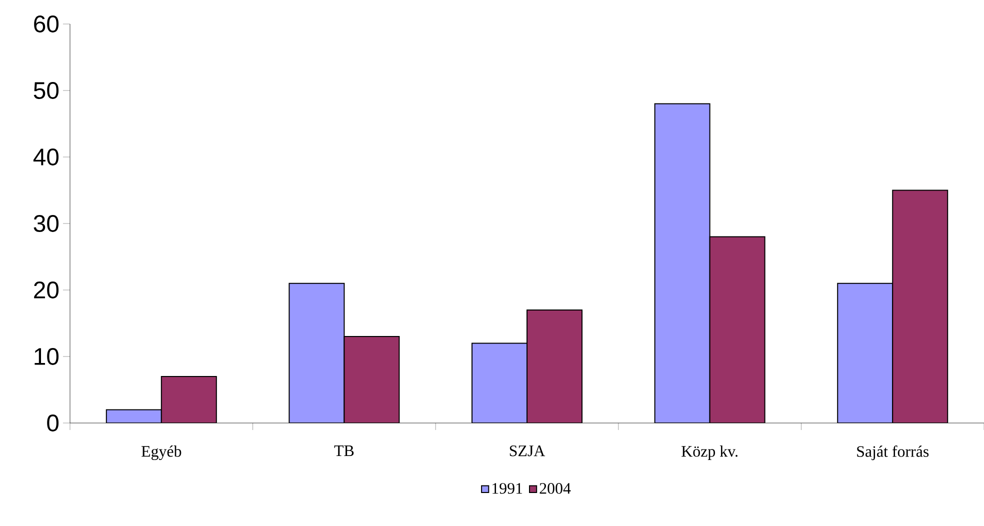 The height and width of the screenshot is (526, 984). What do you see at coordinates (710, 453) in the screenshot?
I see `x-tick-label: Közp kv.` at bounding box center [710, 453].